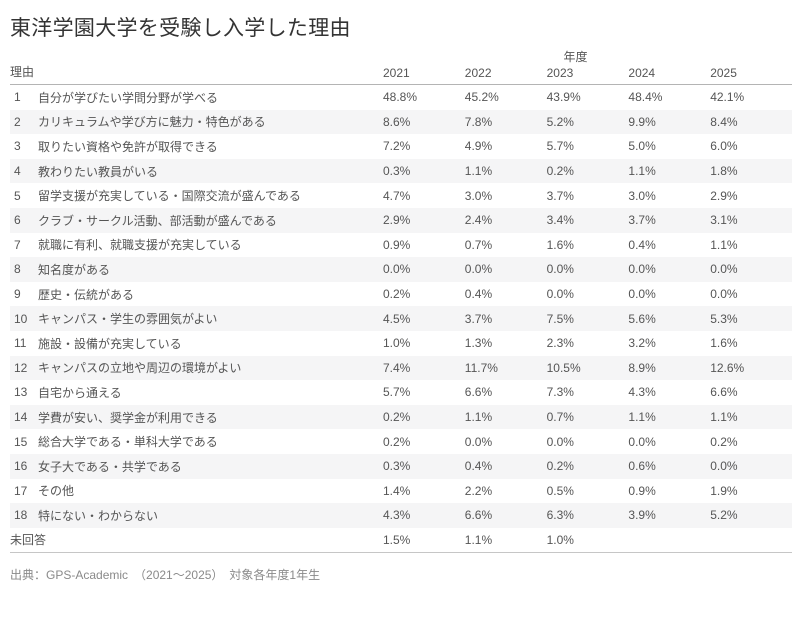 The height and width of the screenshot is (640, 800). What do you see at coordinates (642, 195) in the screenshot?
I see `cell-value: 3.0%` at bounding box center [642, 195].